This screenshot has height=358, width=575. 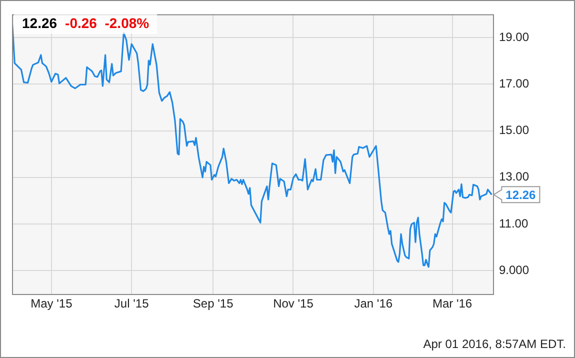 What do you see at coordinates (107, 23) in the screenshot?
I see `chart-subtitle: -0.26 -2.08%` at bounding box center [107, 23].